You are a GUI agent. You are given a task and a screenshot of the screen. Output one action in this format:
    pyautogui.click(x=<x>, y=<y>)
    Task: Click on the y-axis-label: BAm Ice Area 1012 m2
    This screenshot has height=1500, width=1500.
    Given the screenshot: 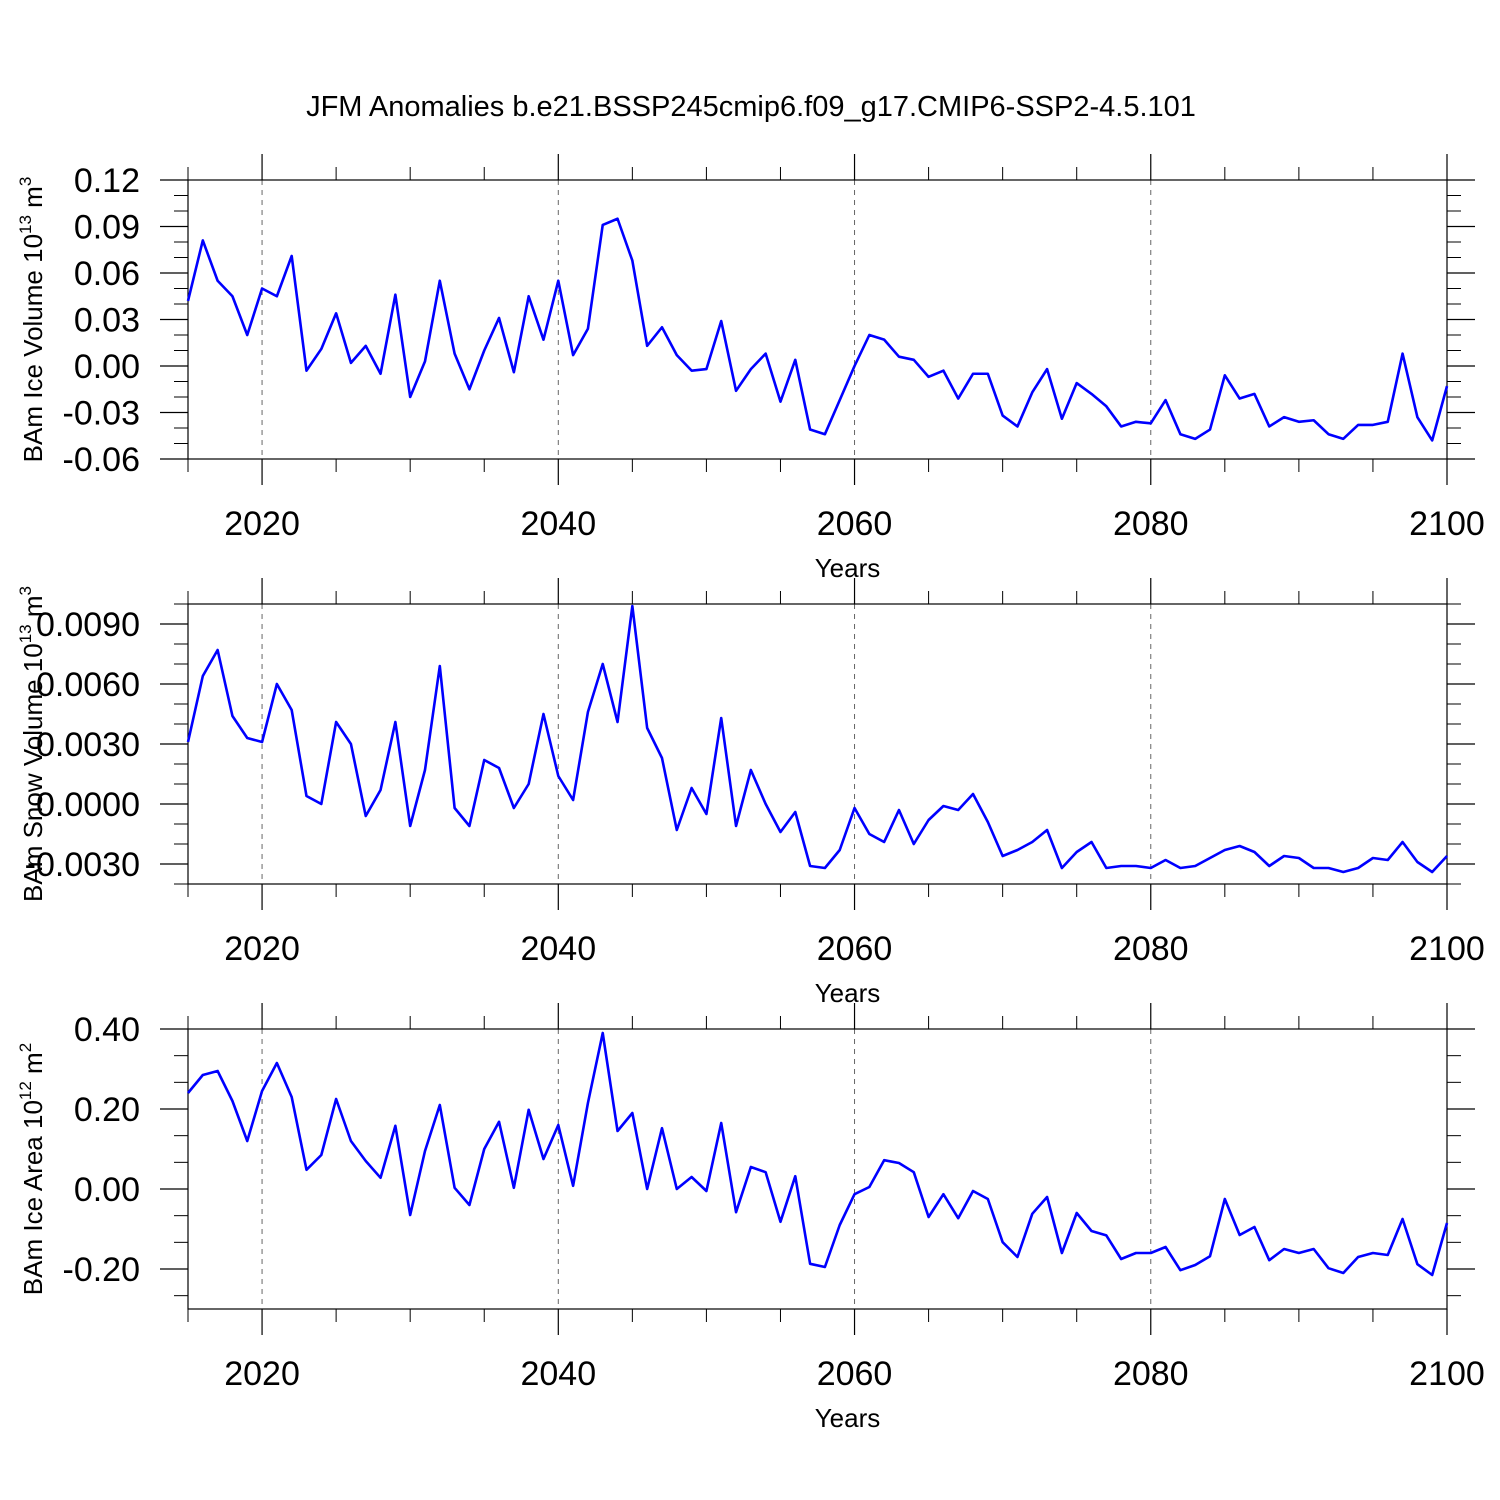 What is the action you would take?
    pyautogui.click(x=32, y=1169)
    